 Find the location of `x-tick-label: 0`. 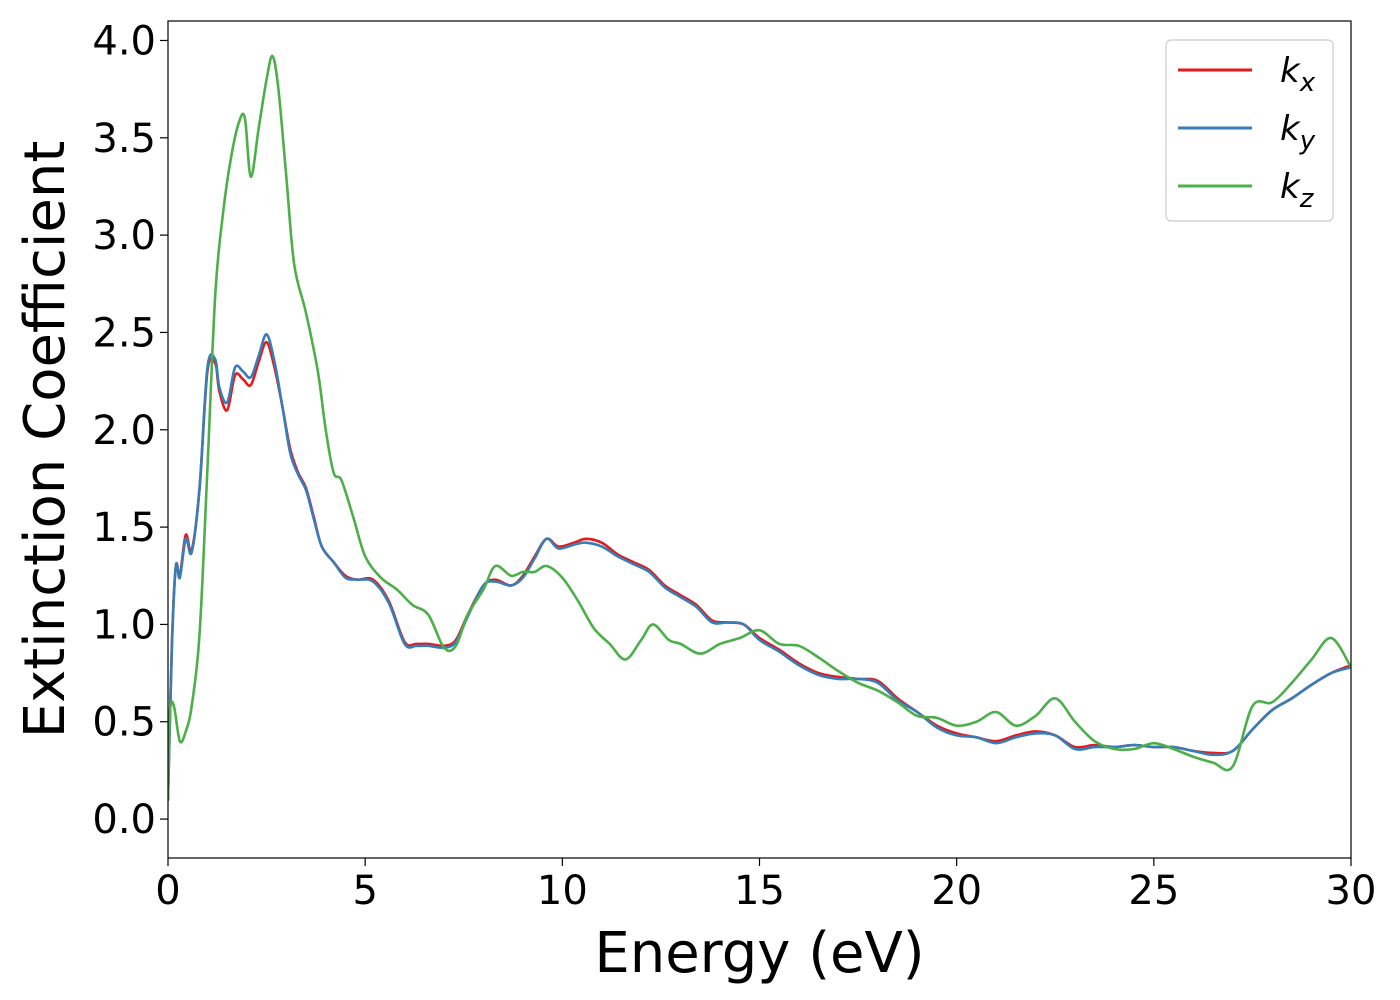

x-tick-label: 0 is located at coordinates (167, 891).